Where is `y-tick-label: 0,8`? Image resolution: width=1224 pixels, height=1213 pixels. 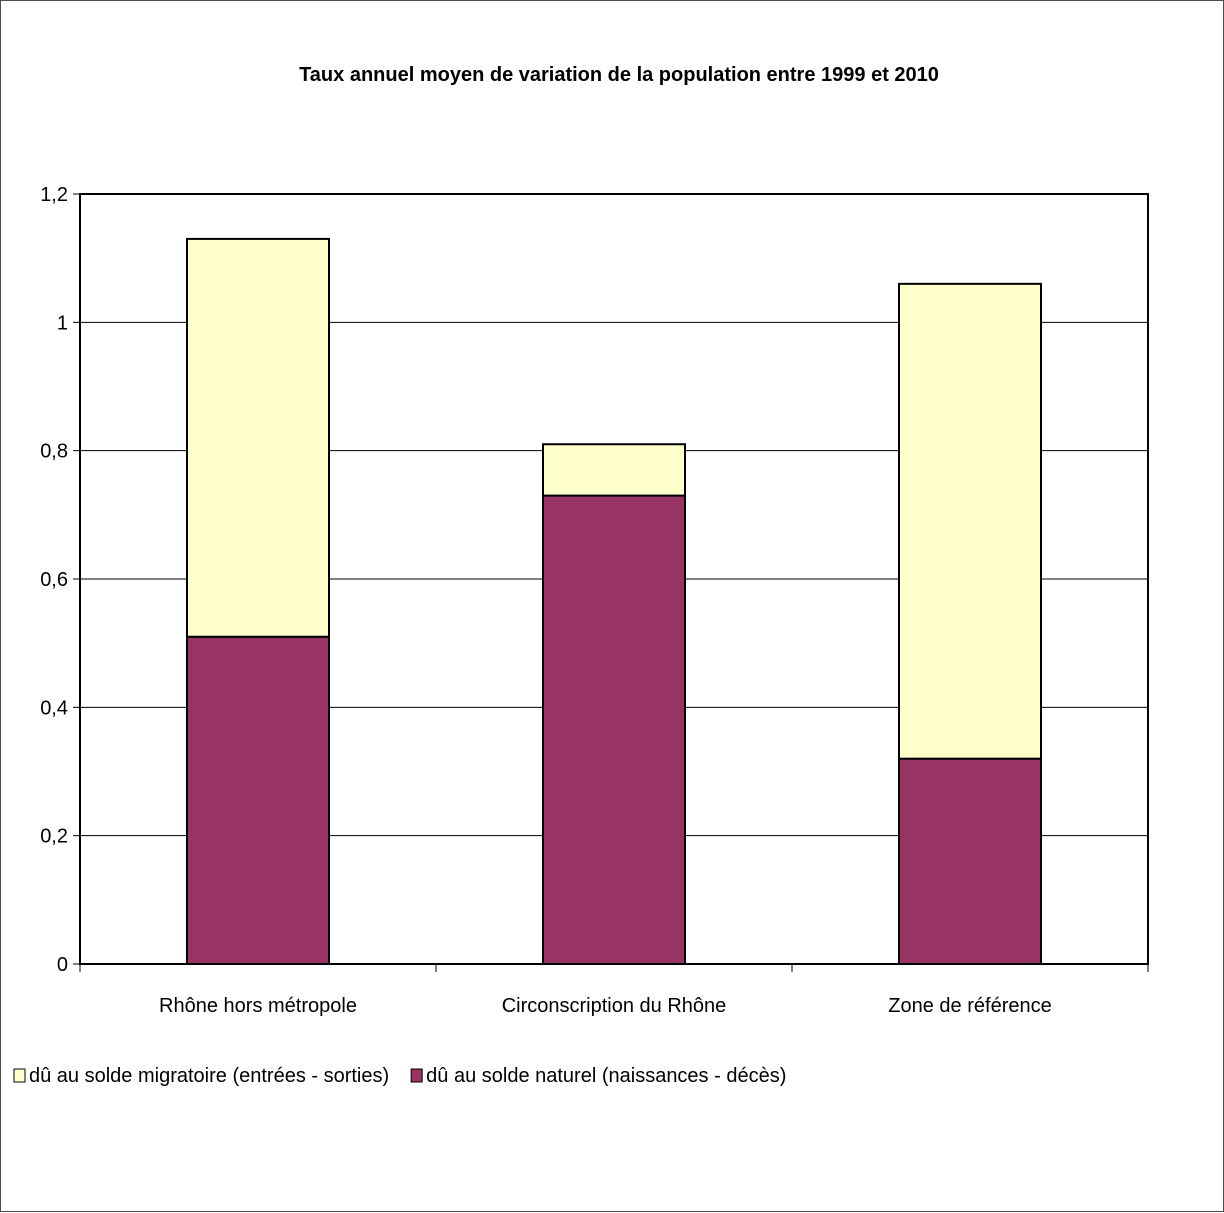
y-tick-label: 0,8 is located at coordinates (54, 452).